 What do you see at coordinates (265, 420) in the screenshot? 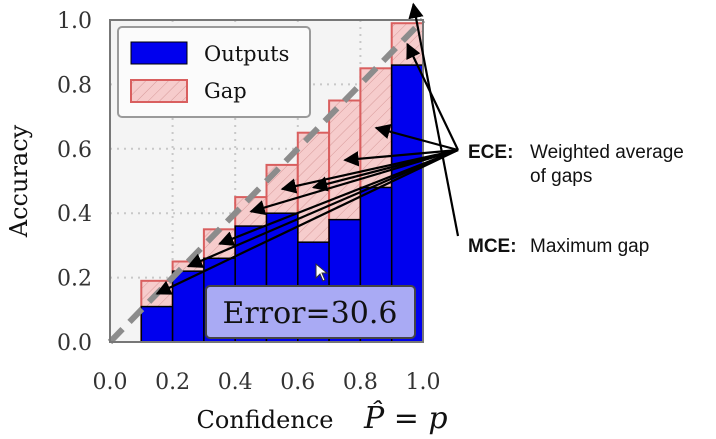
I see `x-axis-title: Confidence` at bounding box center [265, 420].